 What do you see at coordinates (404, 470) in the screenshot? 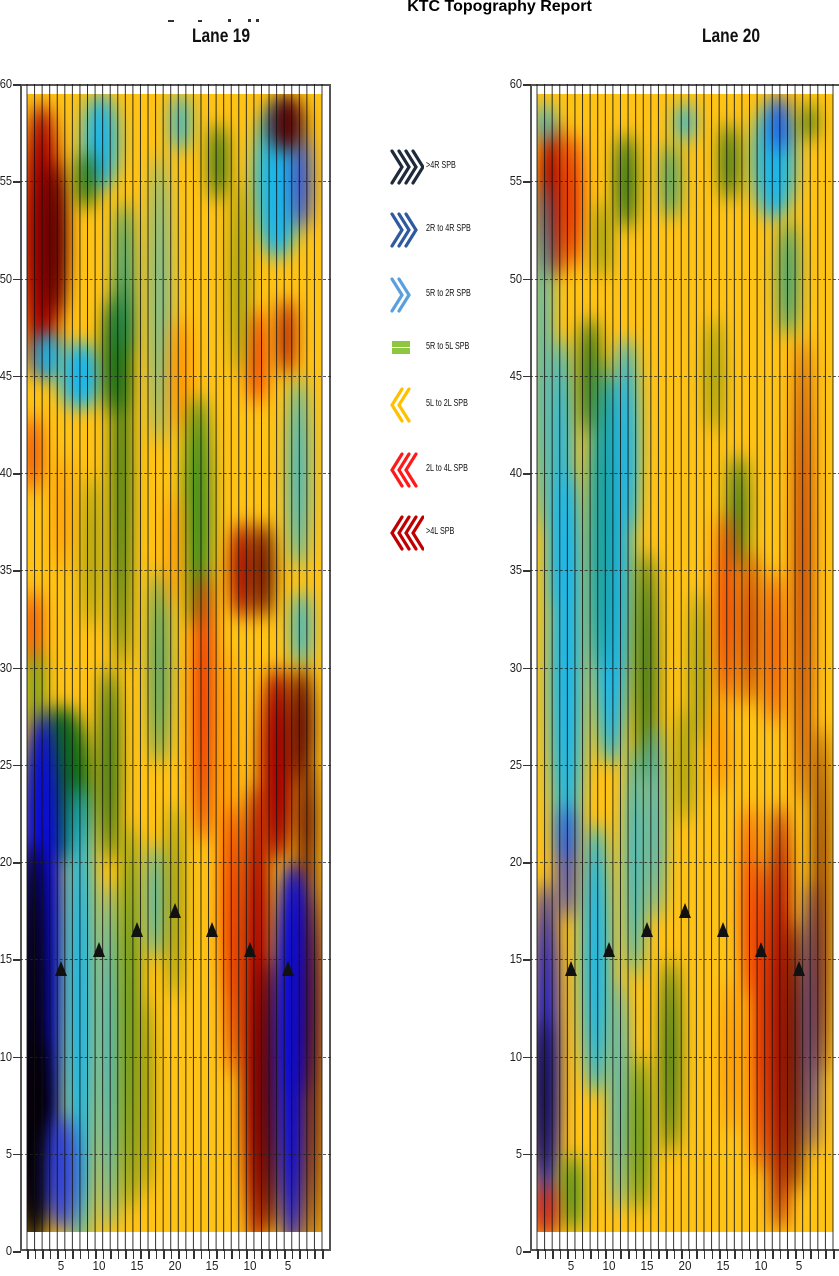
I see `chevron-left-x3-icon` at bounding box center [404, 470].